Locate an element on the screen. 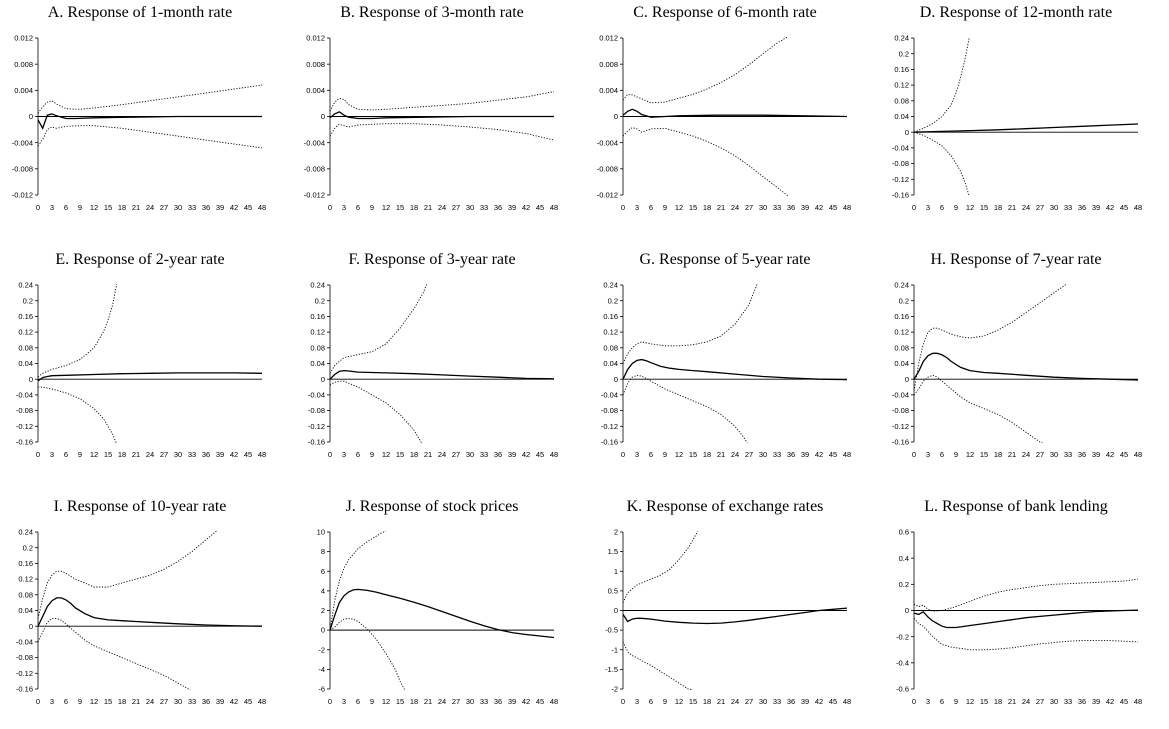 The height and width of the screenshot is (729, 1169). y-tick-label: 0.24 is located at coordinates (317, 285).